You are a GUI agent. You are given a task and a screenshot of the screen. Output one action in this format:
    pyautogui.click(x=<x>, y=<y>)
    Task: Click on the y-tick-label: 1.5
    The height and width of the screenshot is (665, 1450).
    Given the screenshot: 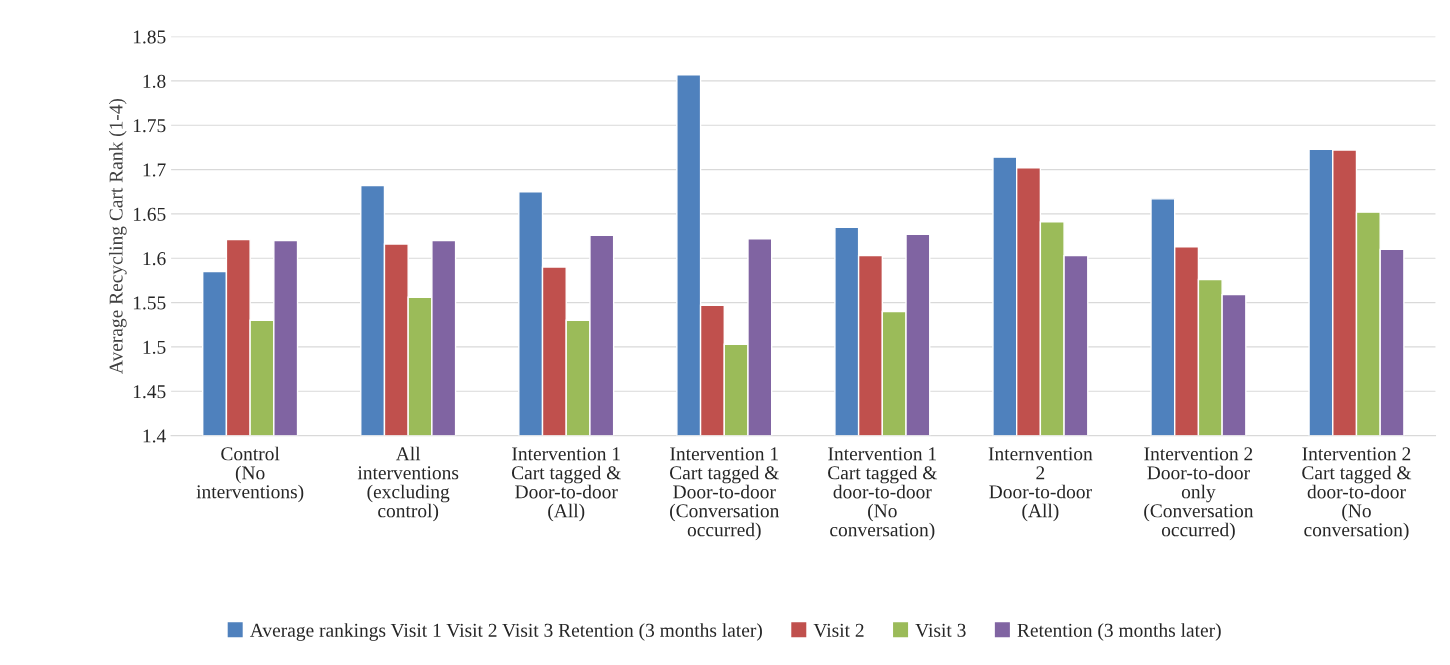 What is the action you would take?
    pyautogui.click(x=154, y=347)
    